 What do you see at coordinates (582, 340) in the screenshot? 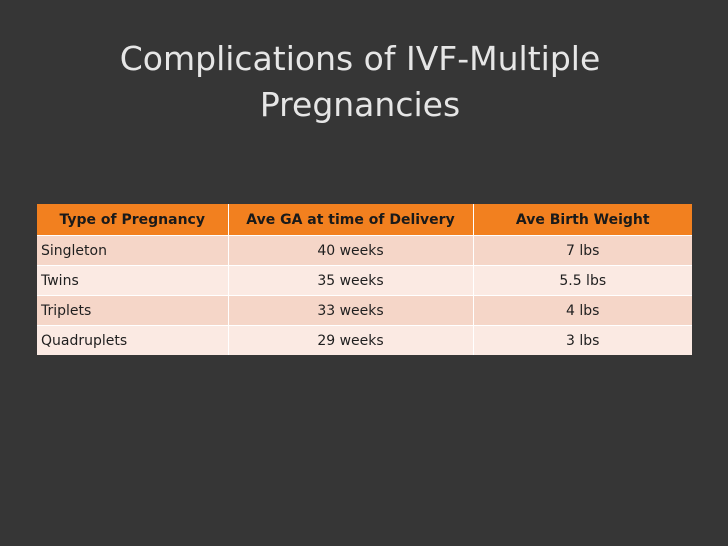
I see `cell-weight: 3 lbs` at bounding box center [582, 340].